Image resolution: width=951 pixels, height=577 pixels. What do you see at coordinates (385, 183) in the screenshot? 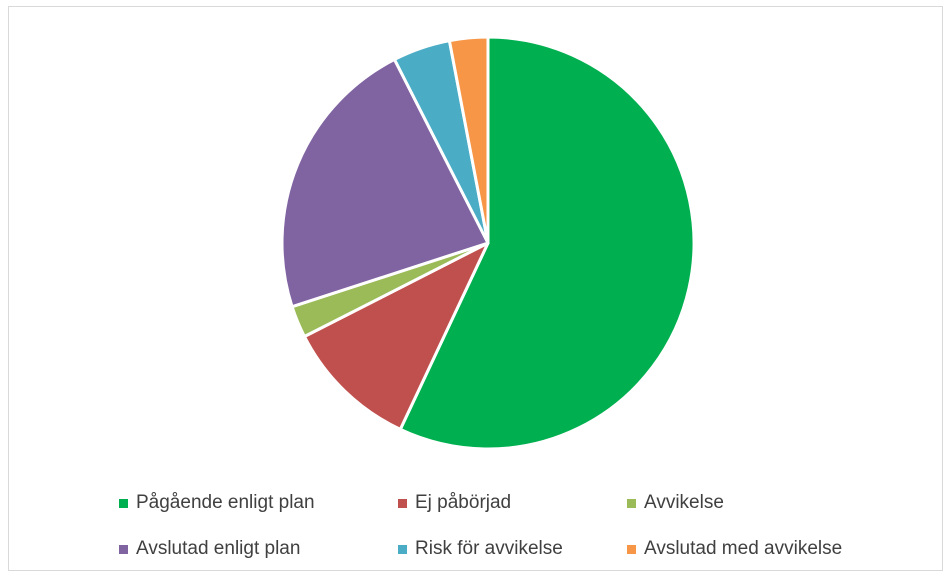
I see `pie-slice-avslutad-enligt-plan` at bounding box center [385, 183].